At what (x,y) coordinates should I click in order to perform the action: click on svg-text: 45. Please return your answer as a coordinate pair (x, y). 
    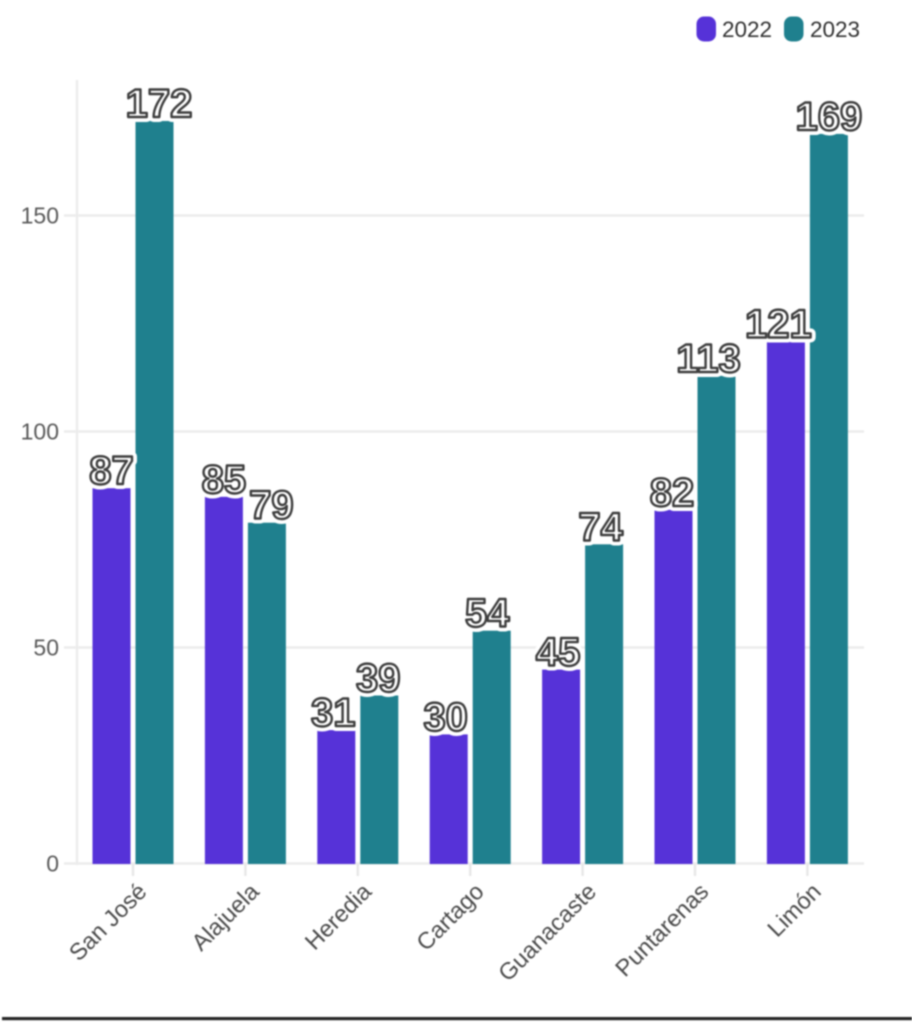
    Looking at the image, I should click on (558, 653).